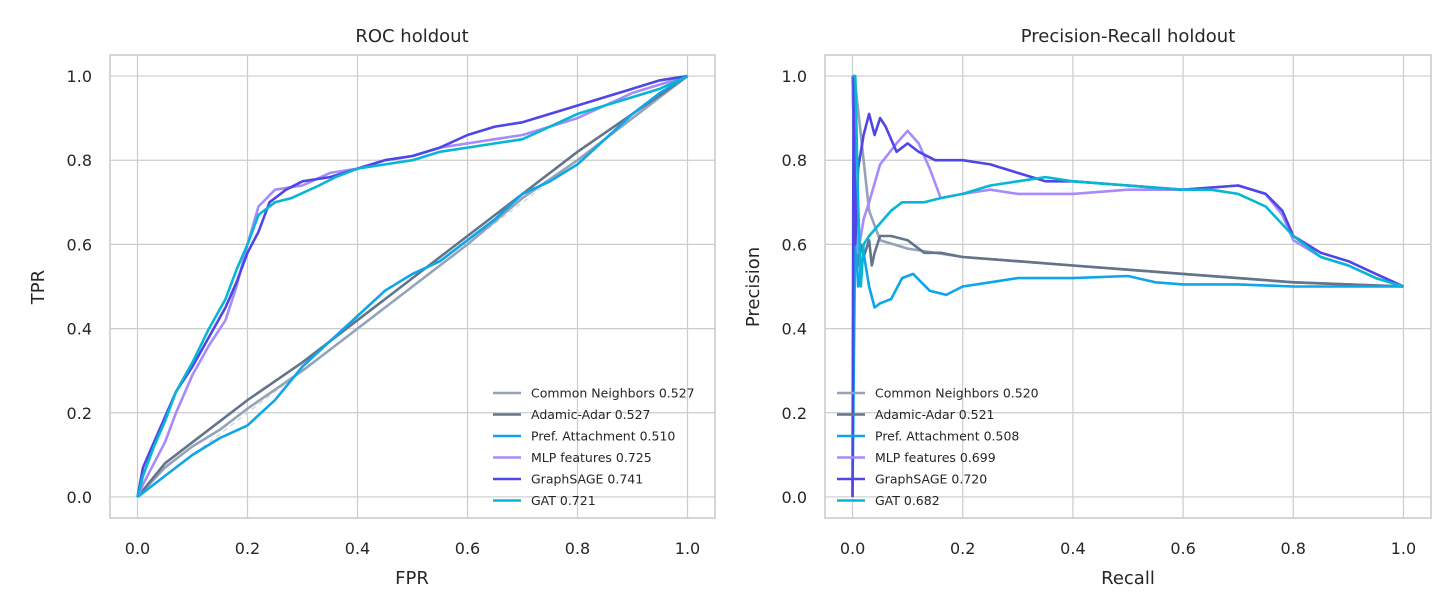 The height and width of the screenshot is (616, 1456). I want to click on roc-x-tick-labels: 0.0 0.2 0.4 0.6 0.8 1.0, so click(412, 548).